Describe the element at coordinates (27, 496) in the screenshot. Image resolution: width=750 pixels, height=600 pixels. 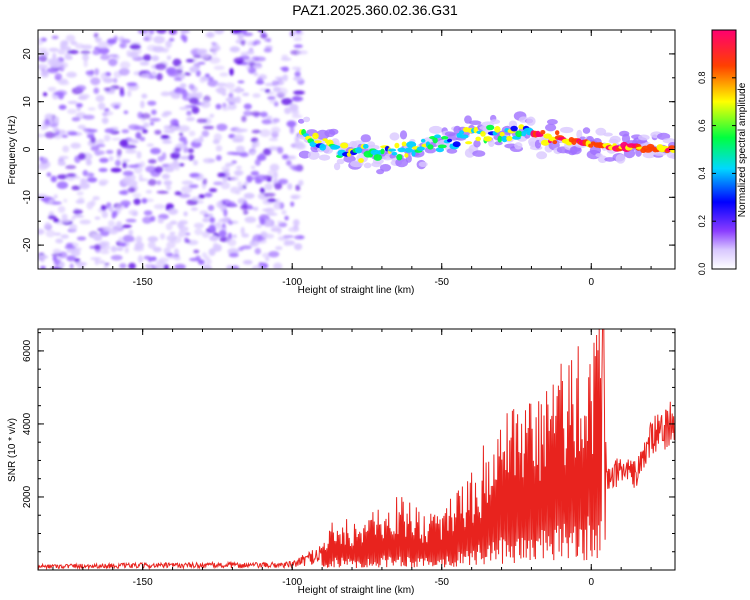
I see `snr-y-tick-label: 2000` at that location.